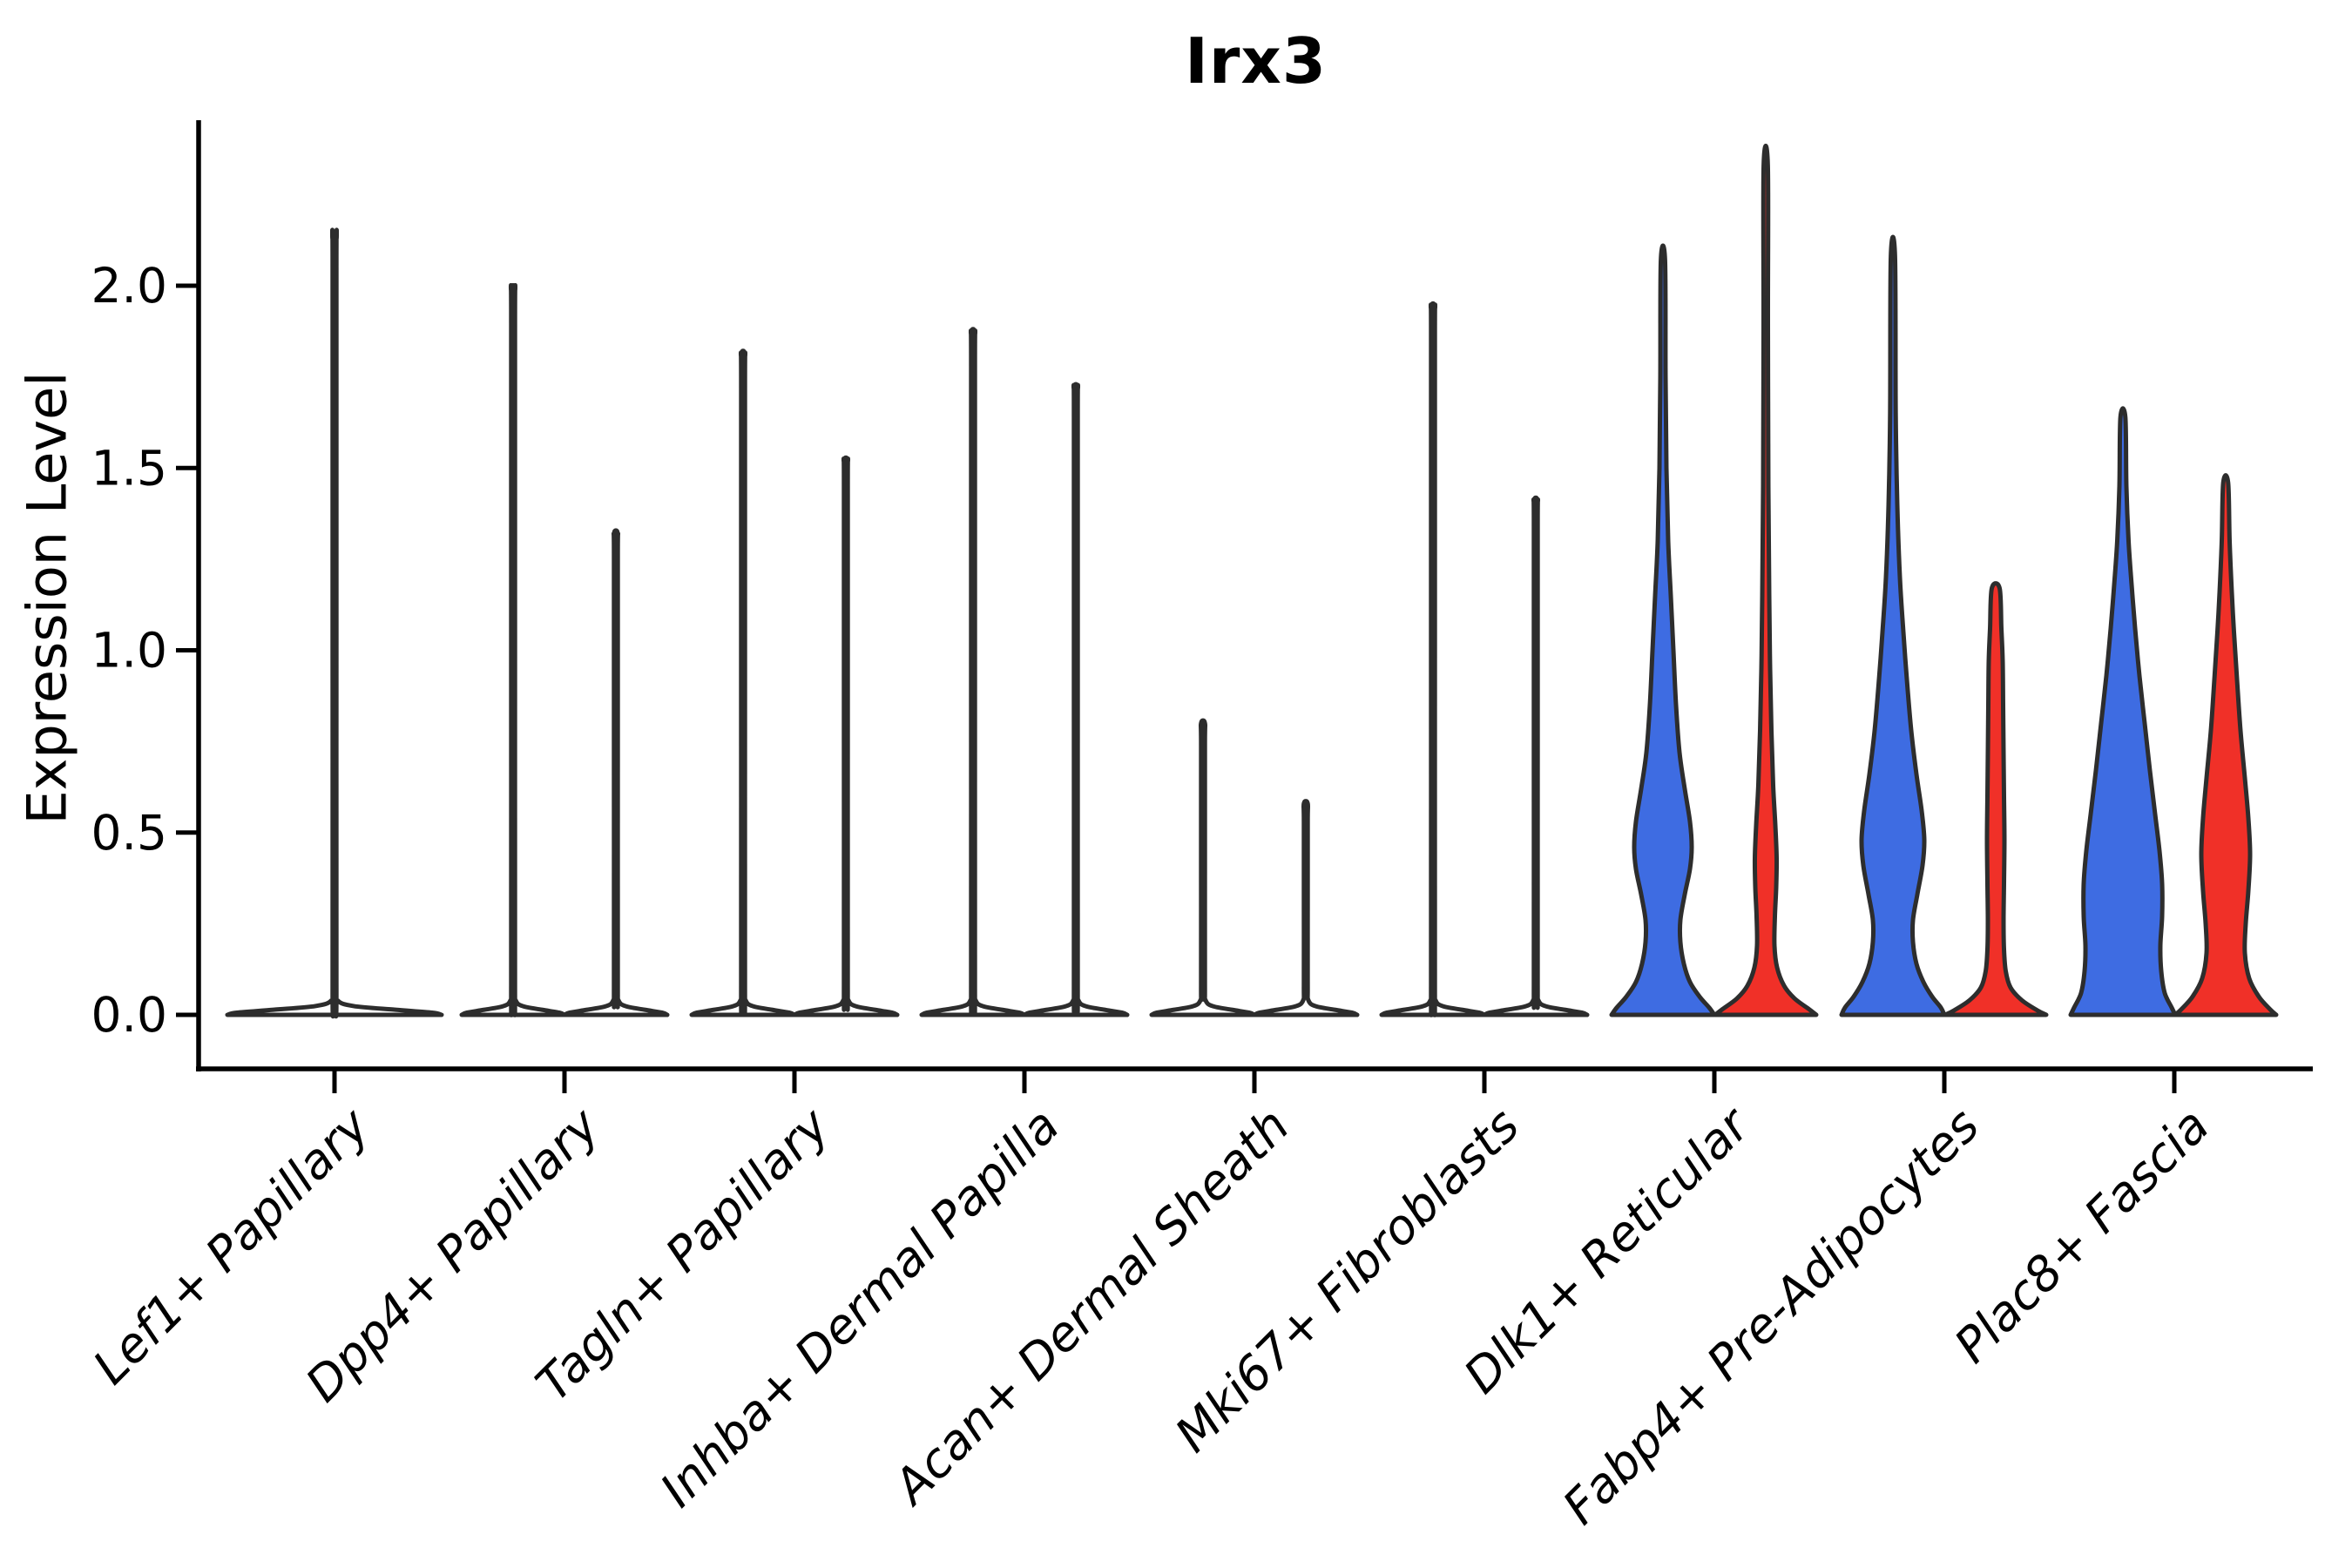 Image resolution: width=2352 pixels, height=1568 pixels. What do you see at coordinates (1076, 699) in the screenshot?
I see `violin-3-right` at bounding box center [1076, 699].